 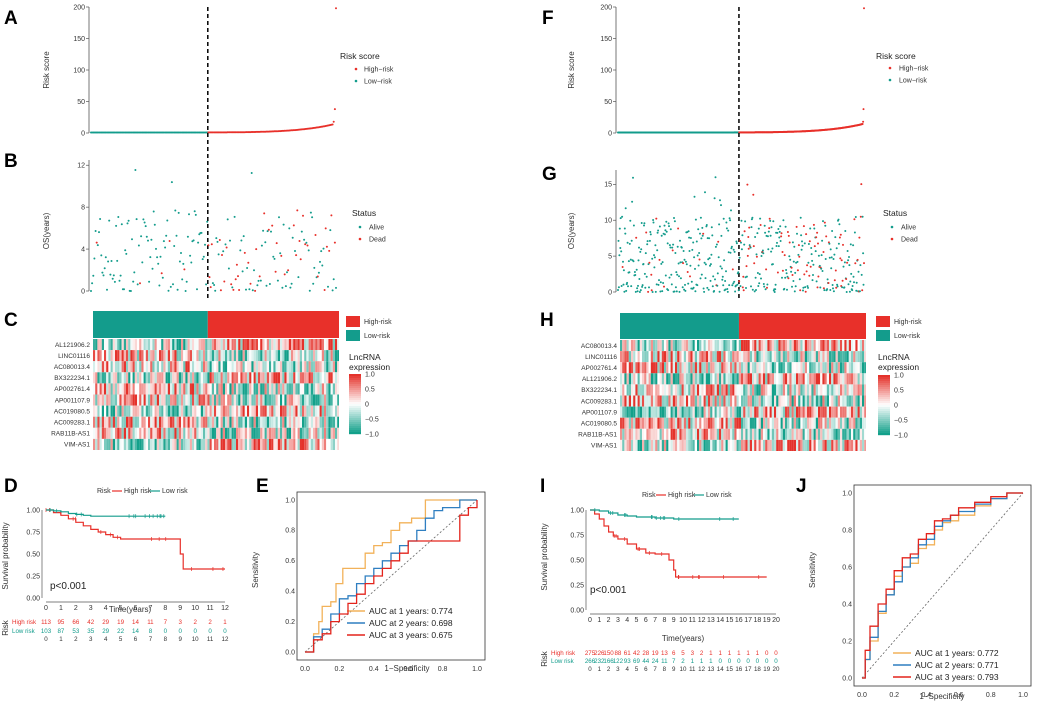 What do you see at coordinates (150, 622) in the screenshot?
I see `D-risk-count: 11` at bounding box center [150, 622].